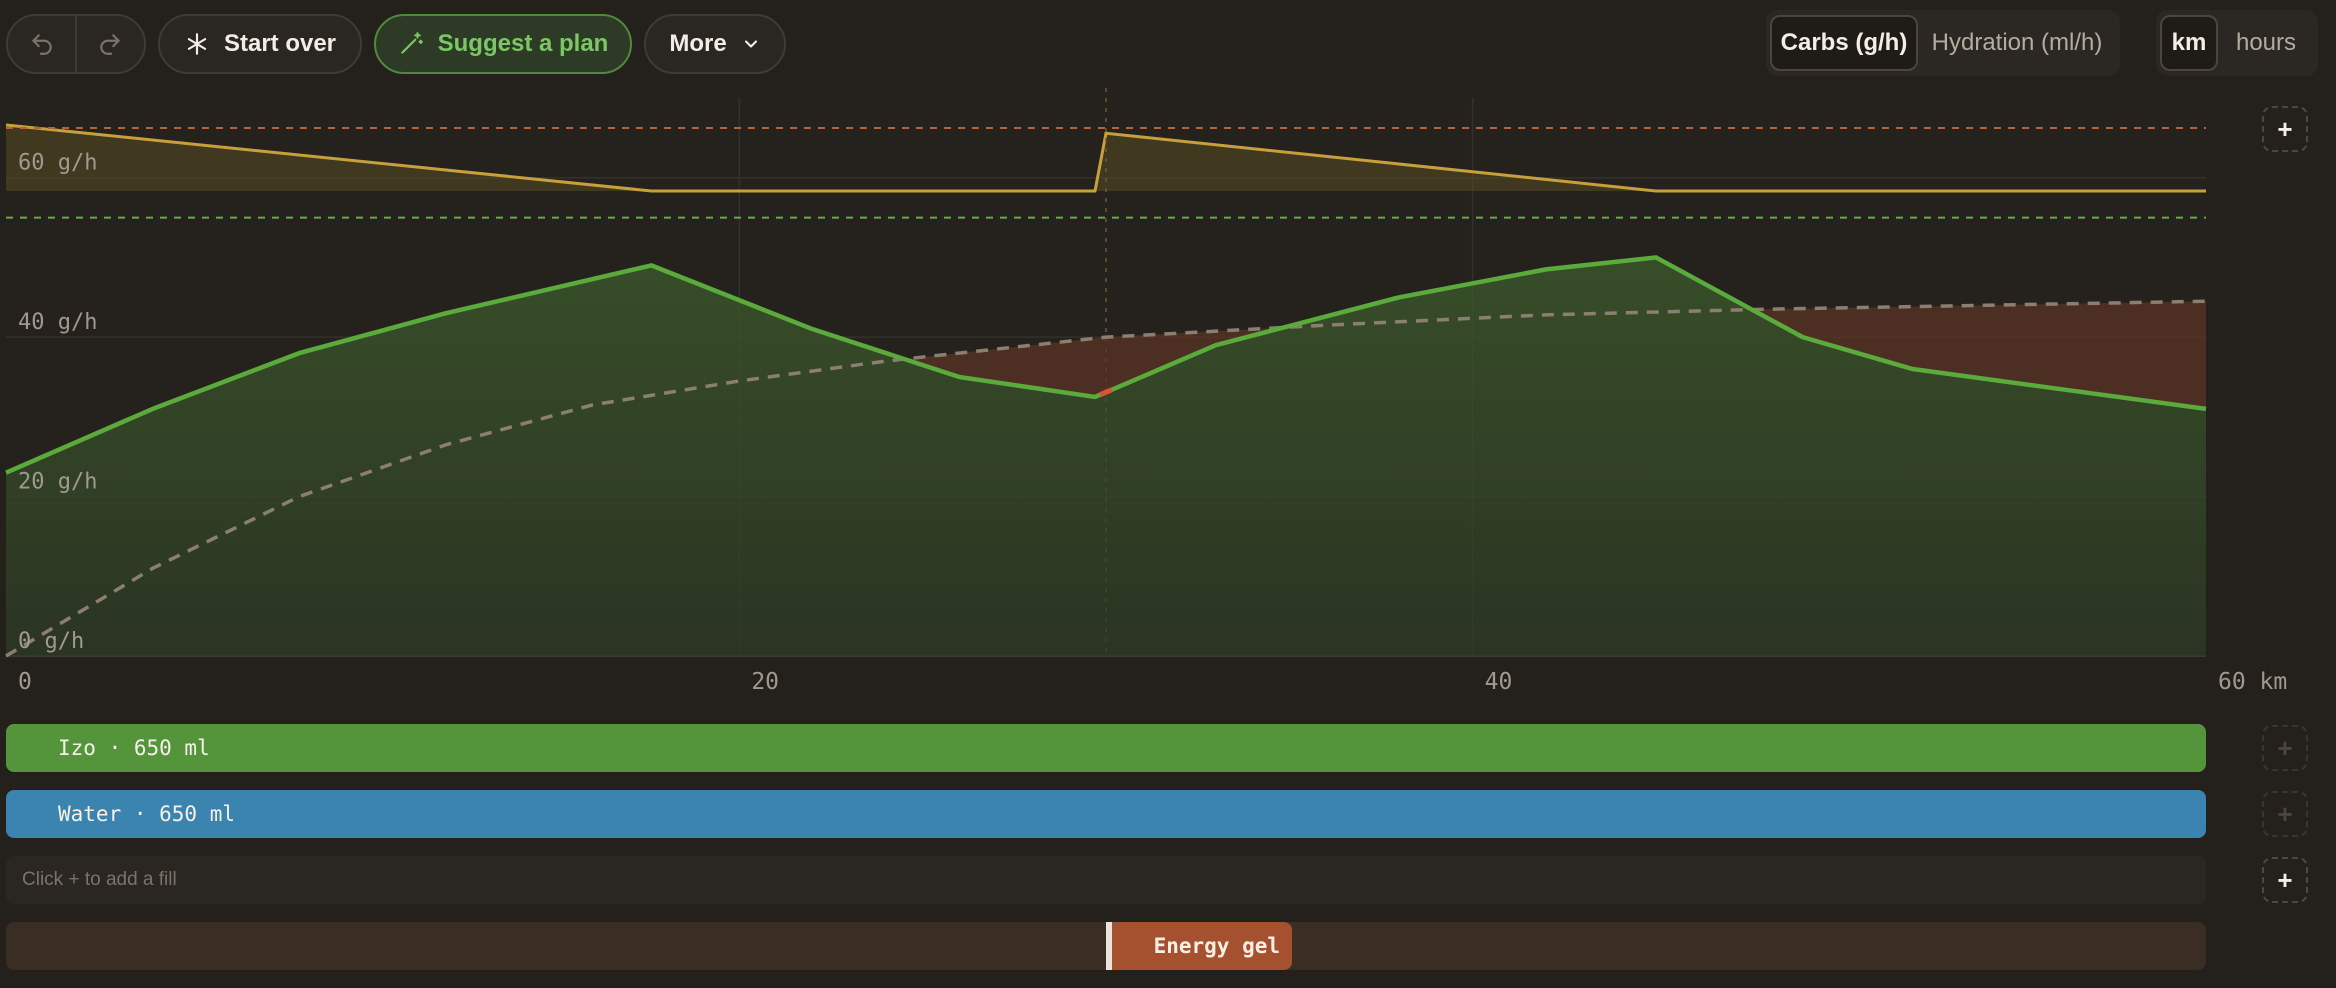 This screenshot has width=2336, height=988. What do you see at coordinates (1216, 946) in the screenshot?
I see `event-label: Energy gel` at bounding box center [1216, 946].